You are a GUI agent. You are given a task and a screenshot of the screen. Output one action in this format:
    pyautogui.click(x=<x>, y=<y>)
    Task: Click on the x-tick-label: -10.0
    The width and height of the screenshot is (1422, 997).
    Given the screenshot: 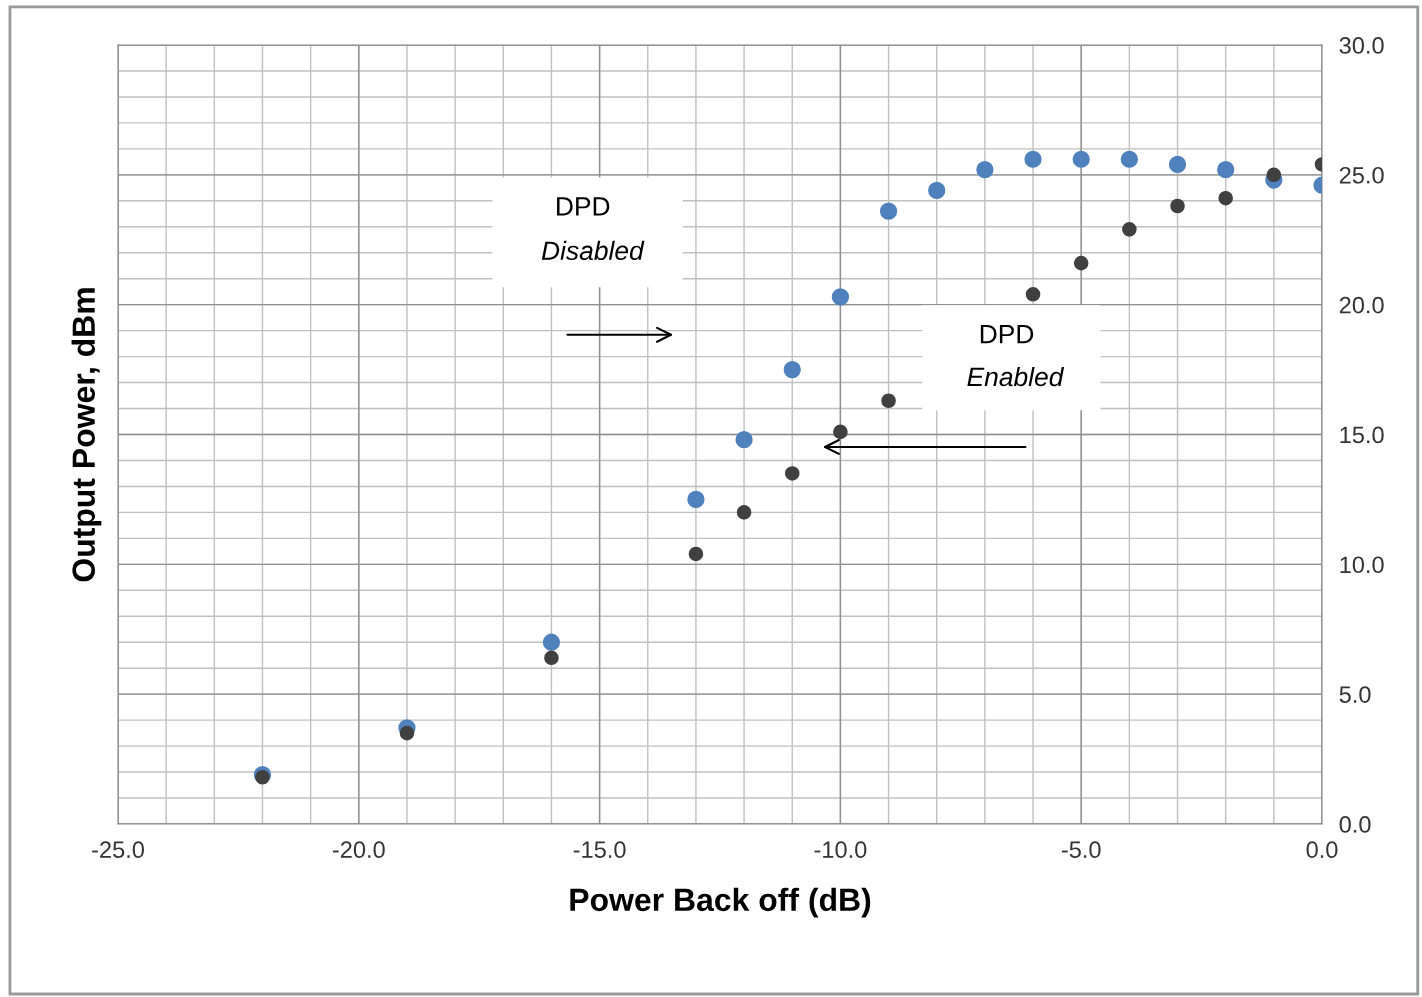 What is the action you would take?
    pyautogui.click(x=840, y=850)
    